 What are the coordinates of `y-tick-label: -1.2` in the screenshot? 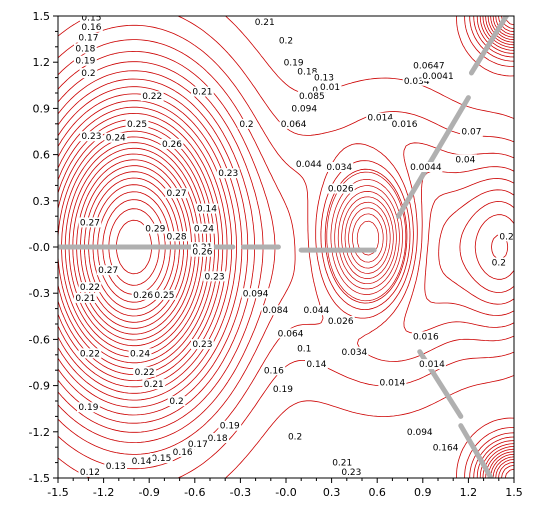 It's located at (39, 432).